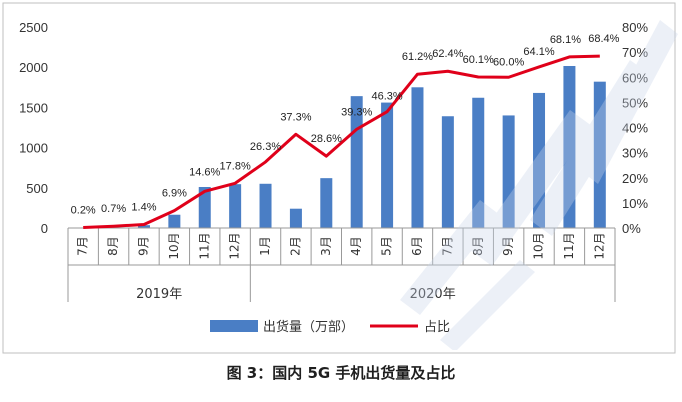 The width and height of the screenshot is (682, 402). What do you see at coordinates (635, 102) in the screenshot?
I see `y-right-tick-label: 50%` at bounding box center [635, 102].